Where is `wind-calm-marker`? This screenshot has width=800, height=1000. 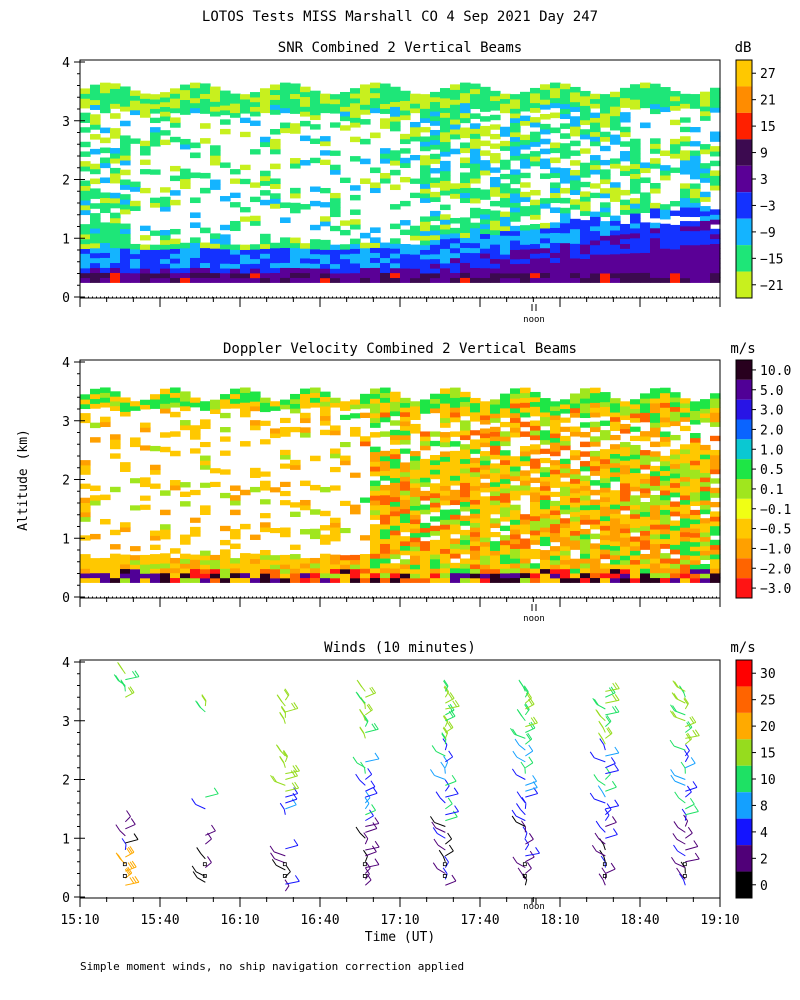
wind-calm-marker is located at coordinates (444, 864).